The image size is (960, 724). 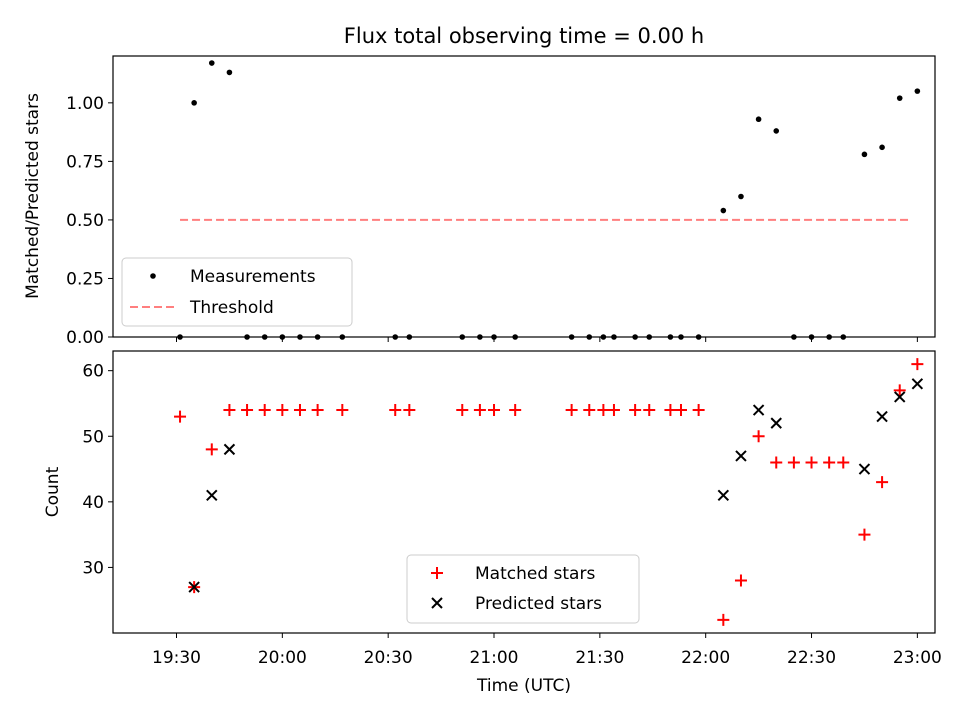 What do you see at coordinates (253, 277) in the screenshot?
I see `legend-measurements-label: Measurements` at bounding box center [253, 277].